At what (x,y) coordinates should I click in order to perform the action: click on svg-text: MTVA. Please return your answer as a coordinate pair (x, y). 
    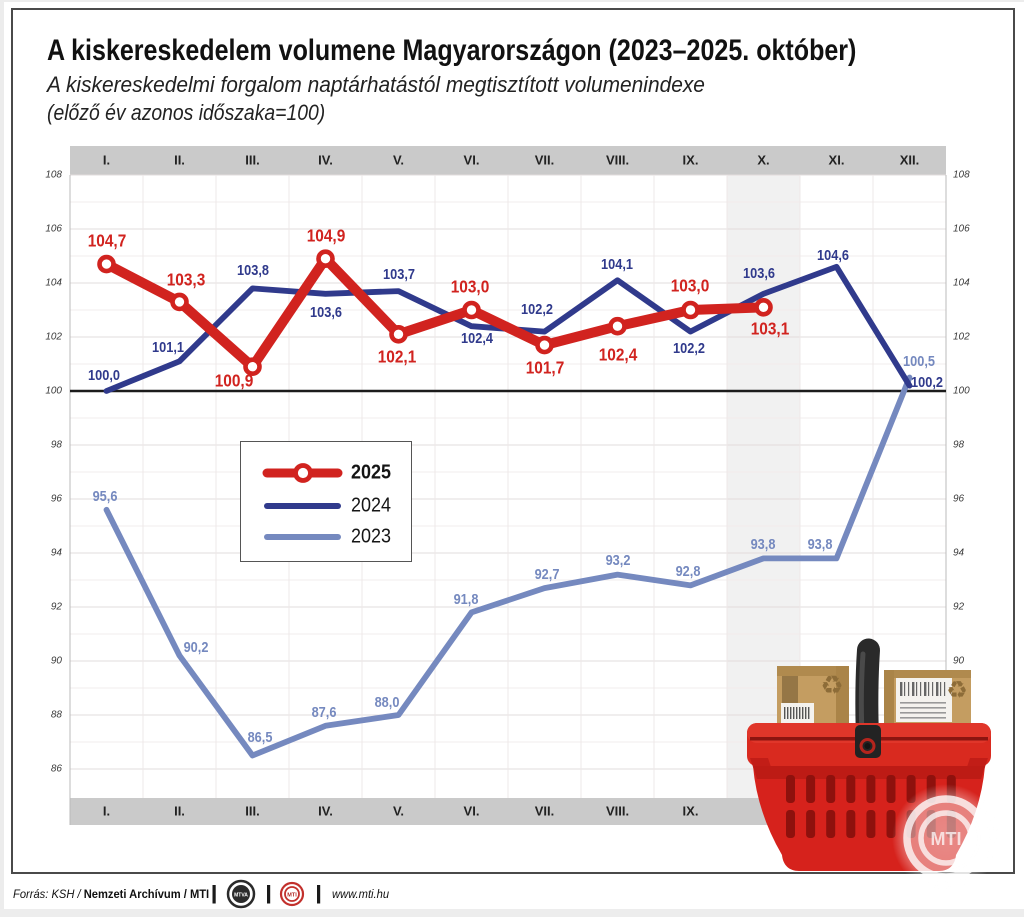
    Looking at the image, I should click on (241, 896).